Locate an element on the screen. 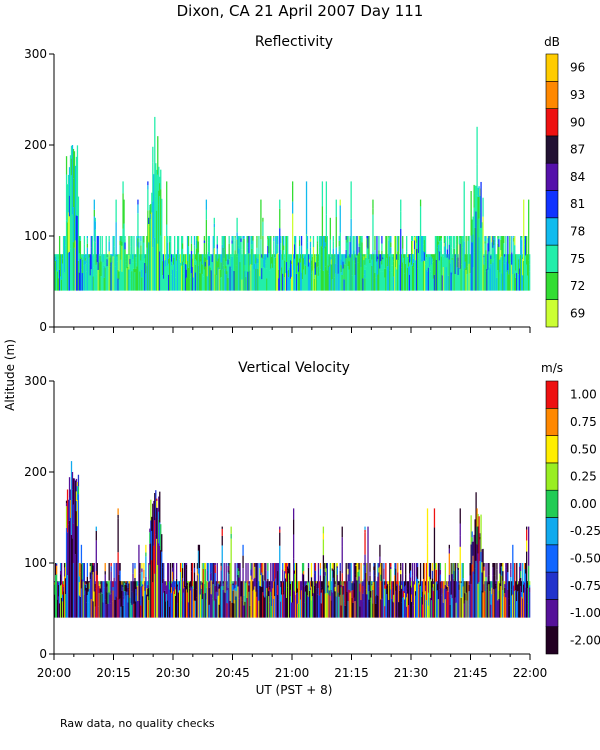  colorbar-swatch is located at coordinates (552, 231).